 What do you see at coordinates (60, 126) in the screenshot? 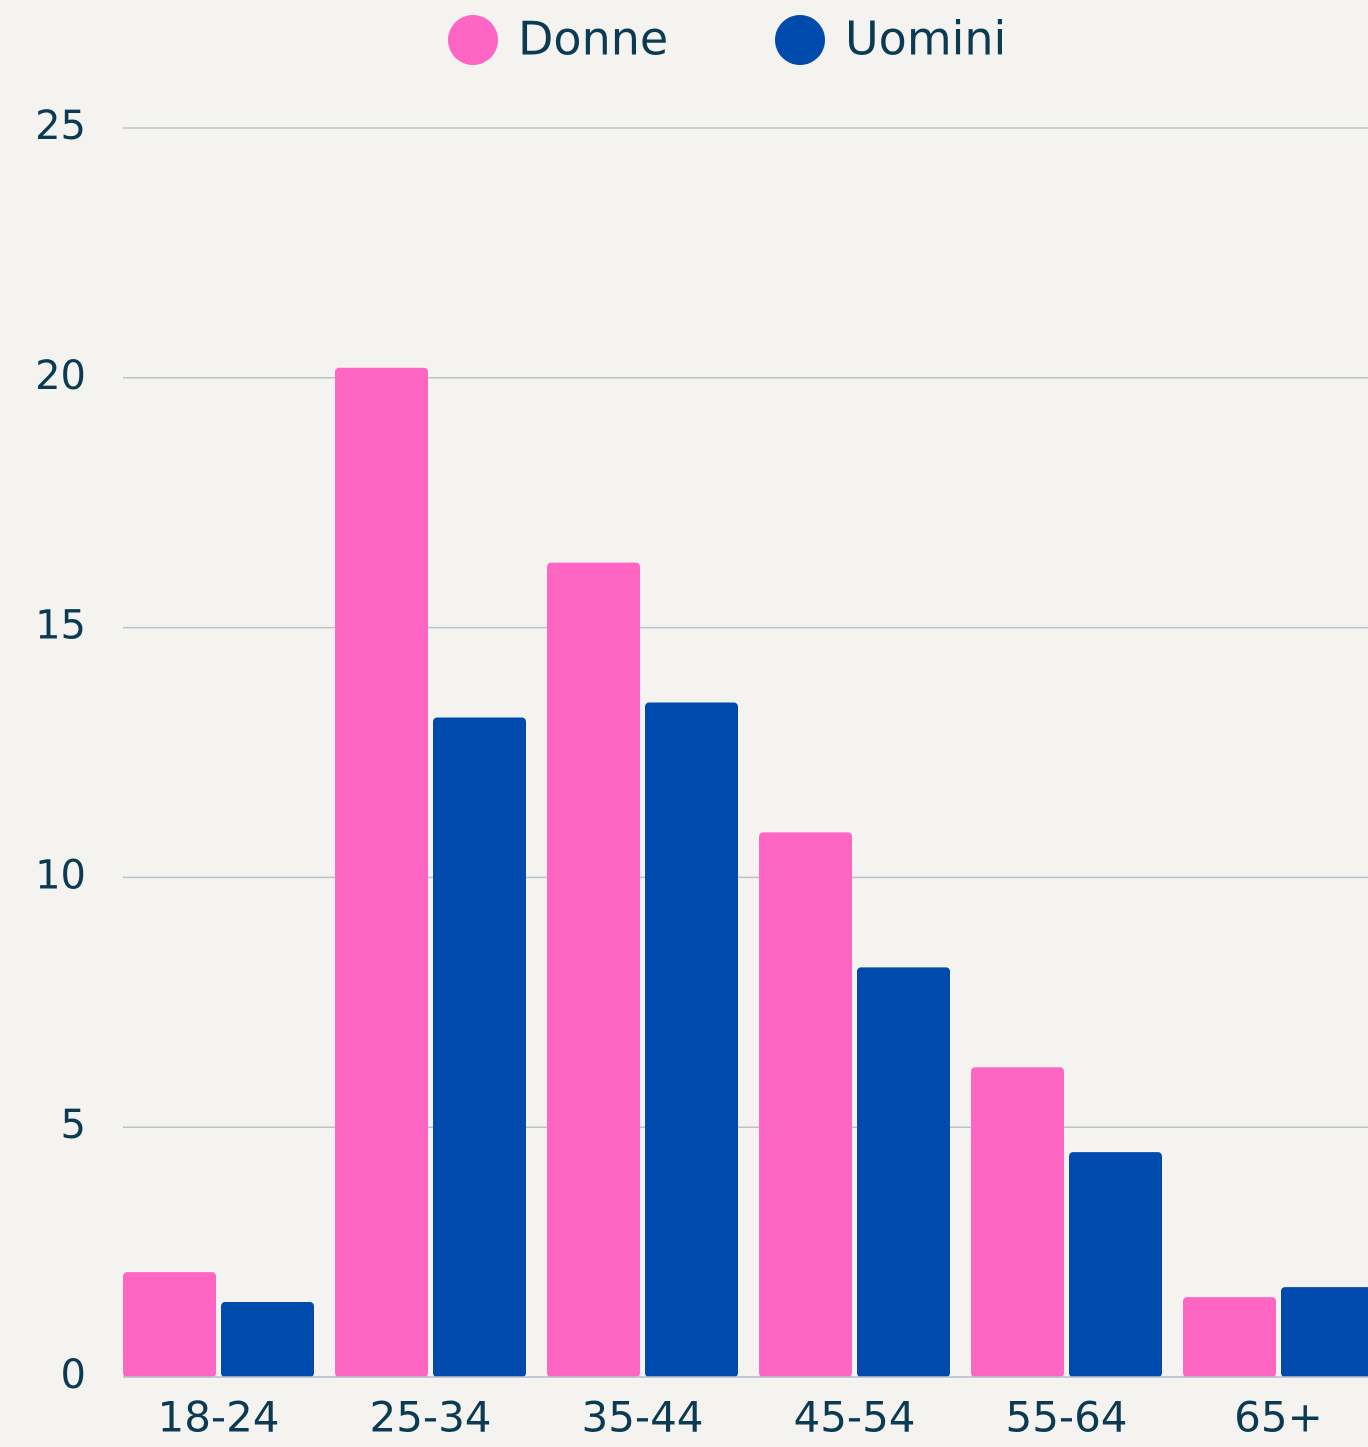
I see `y-tick-label: 25` at bounding box center [60, 126].